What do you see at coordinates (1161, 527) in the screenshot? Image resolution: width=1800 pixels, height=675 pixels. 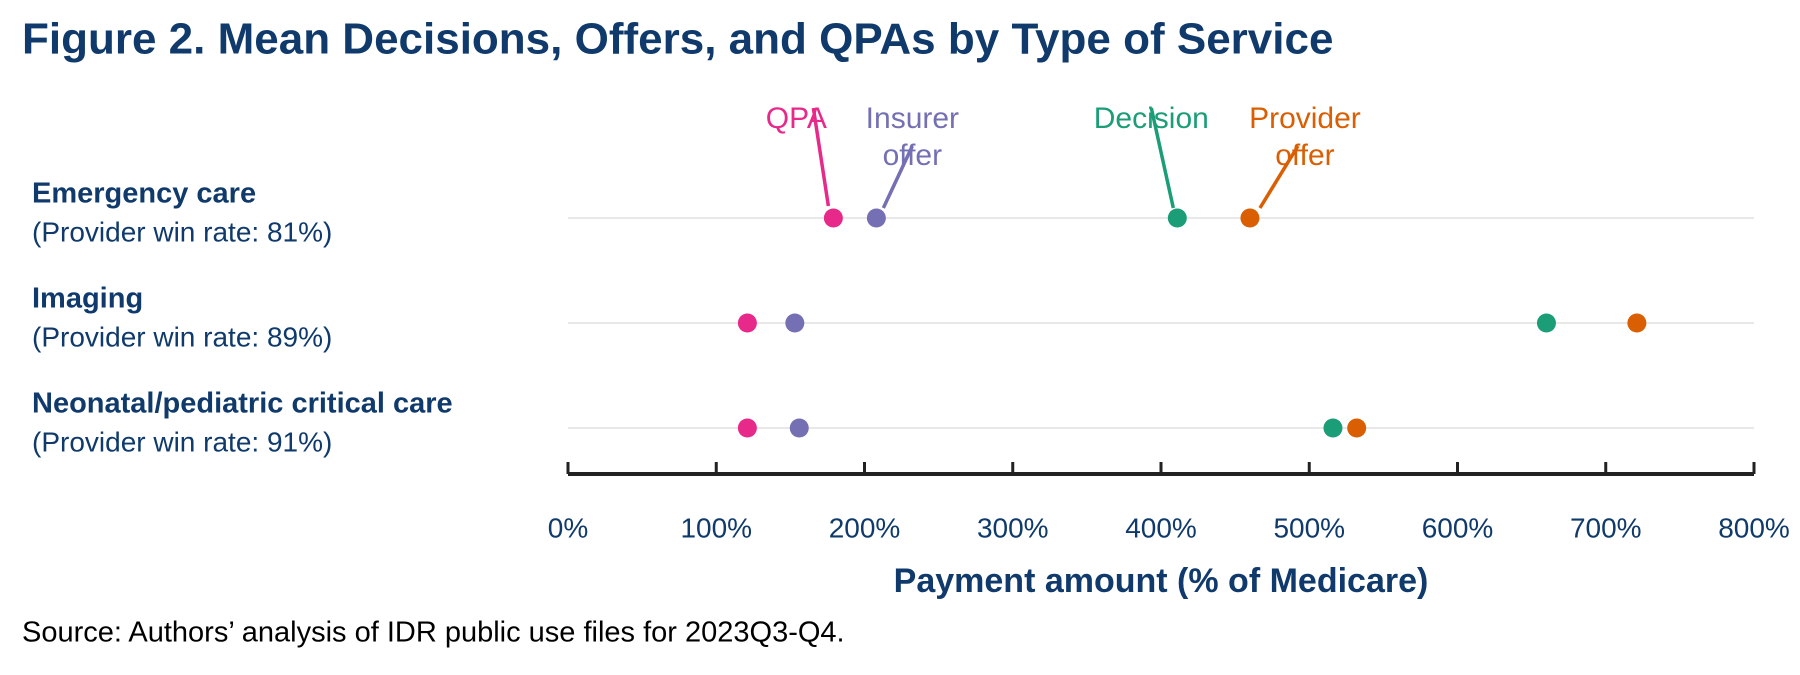 I see `x-tick-label: 400%` at bounding box center [1161, 527].